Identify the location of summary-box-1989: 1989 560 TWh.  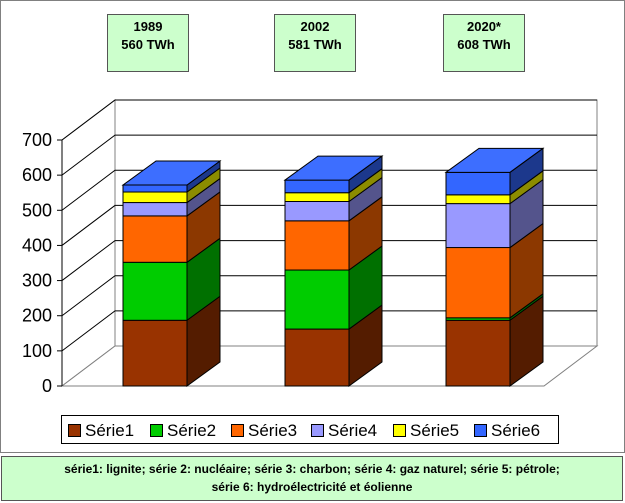
(148, 43).